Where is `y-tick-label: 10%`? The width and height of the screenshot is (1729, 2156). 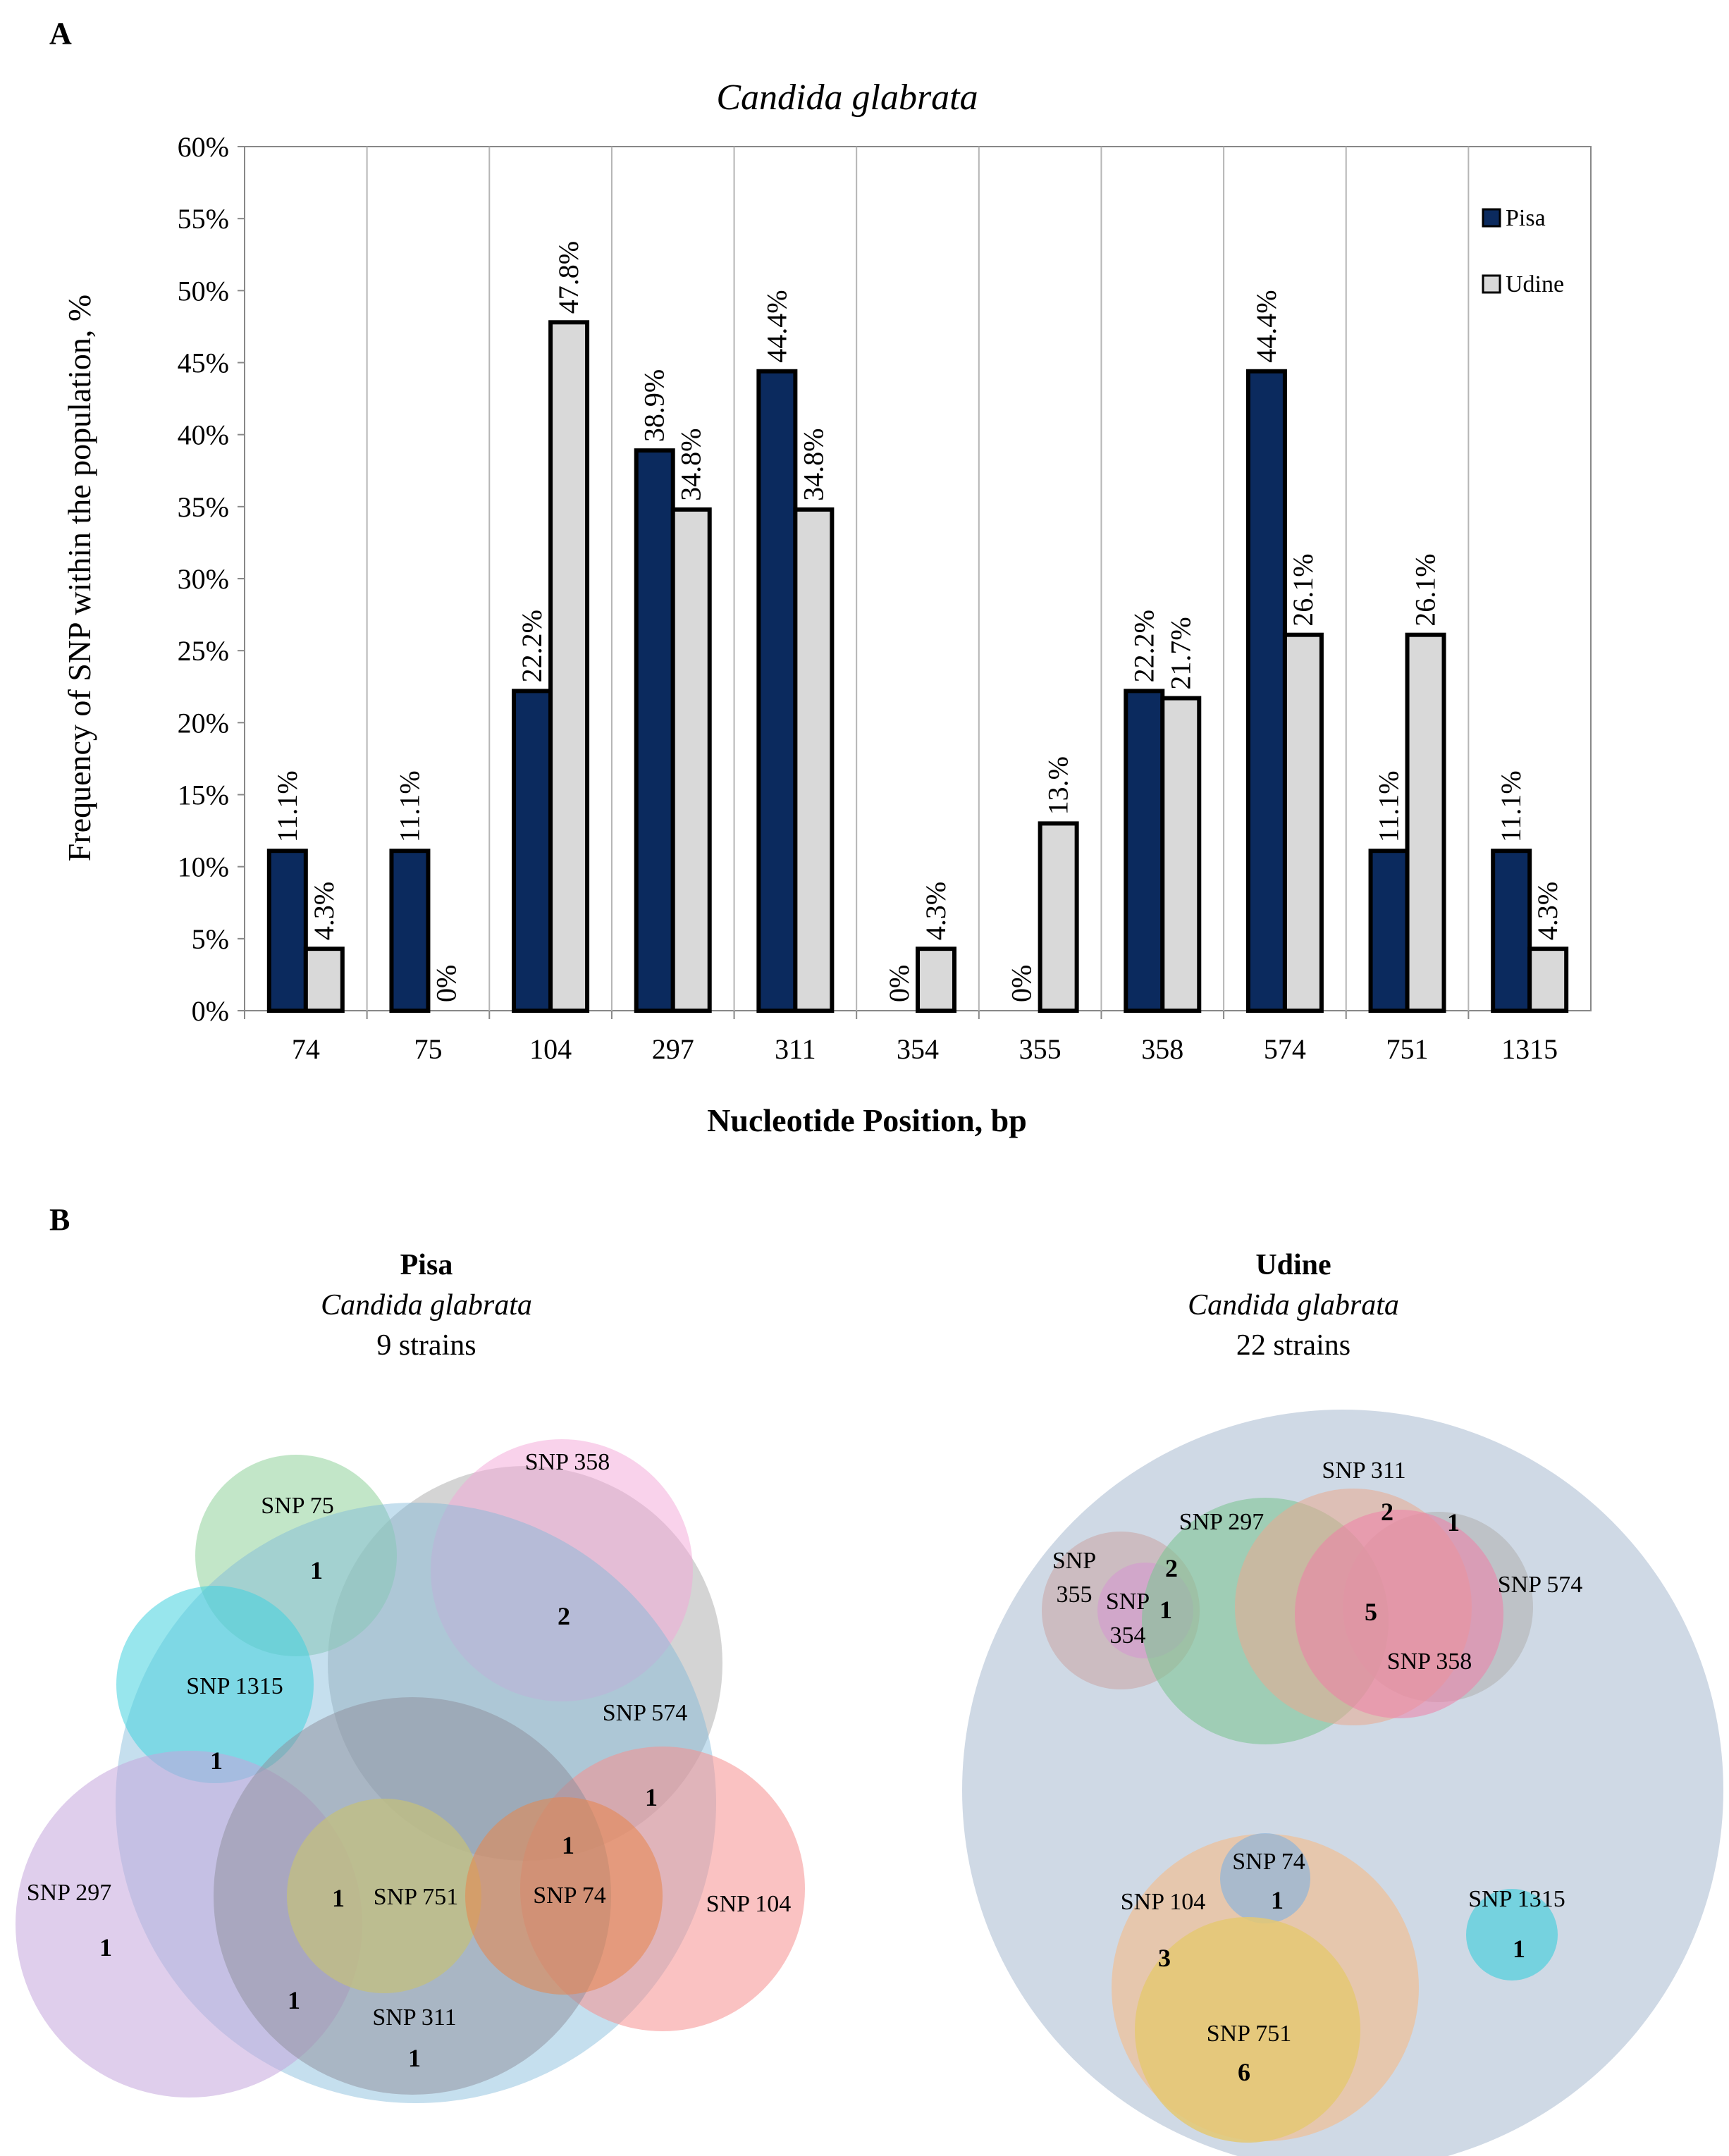 y-tick-label: 10% is located at coordinates (203, 867).